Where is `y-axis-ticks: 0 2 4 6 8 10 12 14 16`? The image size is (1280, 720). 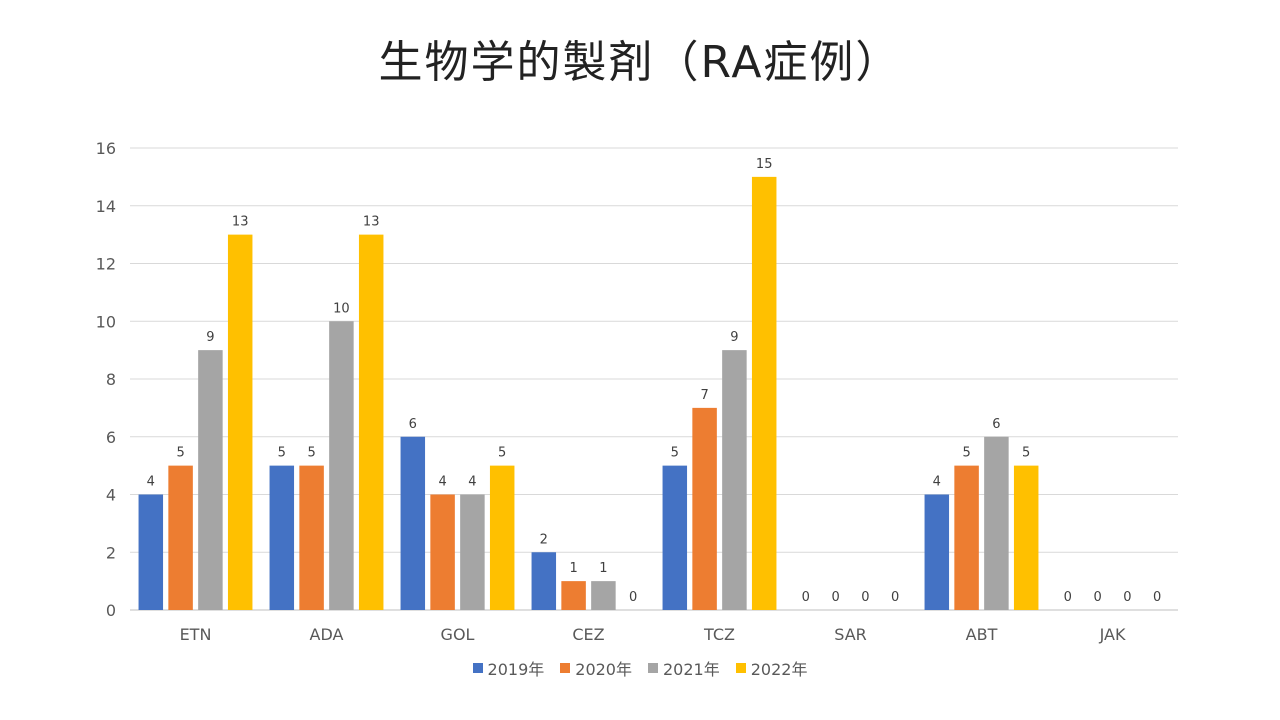 y-axis-ticks: 0 2 4 6 8 10 12 14 16 is located at coordinates (106, 379).